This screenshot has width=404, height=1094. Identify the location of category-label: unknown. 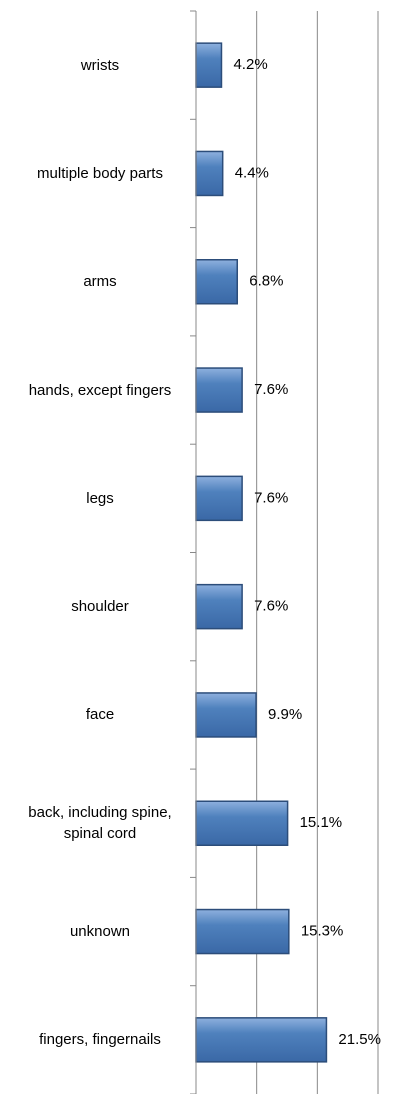
(100, 932).